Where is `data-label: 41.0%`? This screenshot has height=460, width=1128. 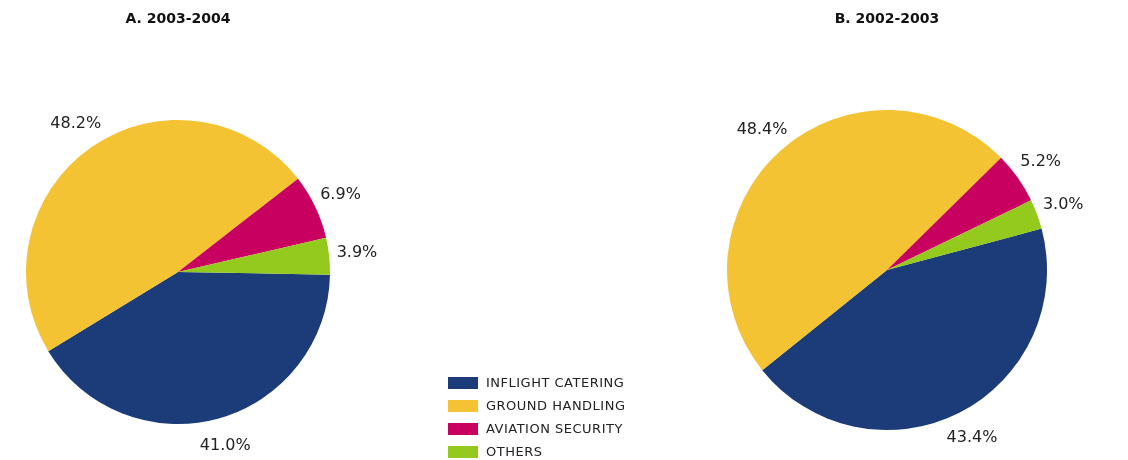
data-label: 41.0% is located at coordinates (225, 444).